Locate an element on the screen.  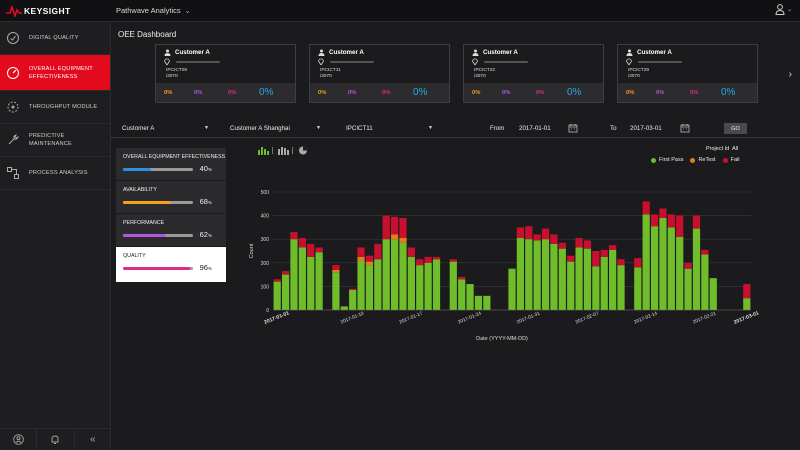
kpi-quality: QUALITY 96% is located at coordinates (171, 265).